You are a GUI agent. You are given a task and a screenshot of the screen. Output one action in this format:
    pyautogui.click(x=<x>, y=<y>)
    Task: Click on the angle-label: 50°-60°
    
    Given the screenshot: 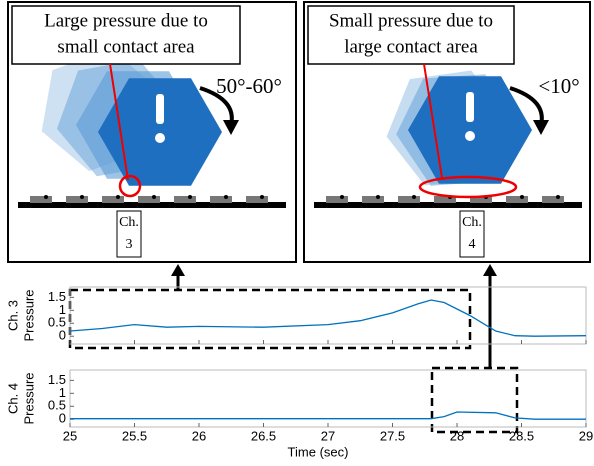 What is the action you would take?
    pyautogui.click(x=249, y=86)
    